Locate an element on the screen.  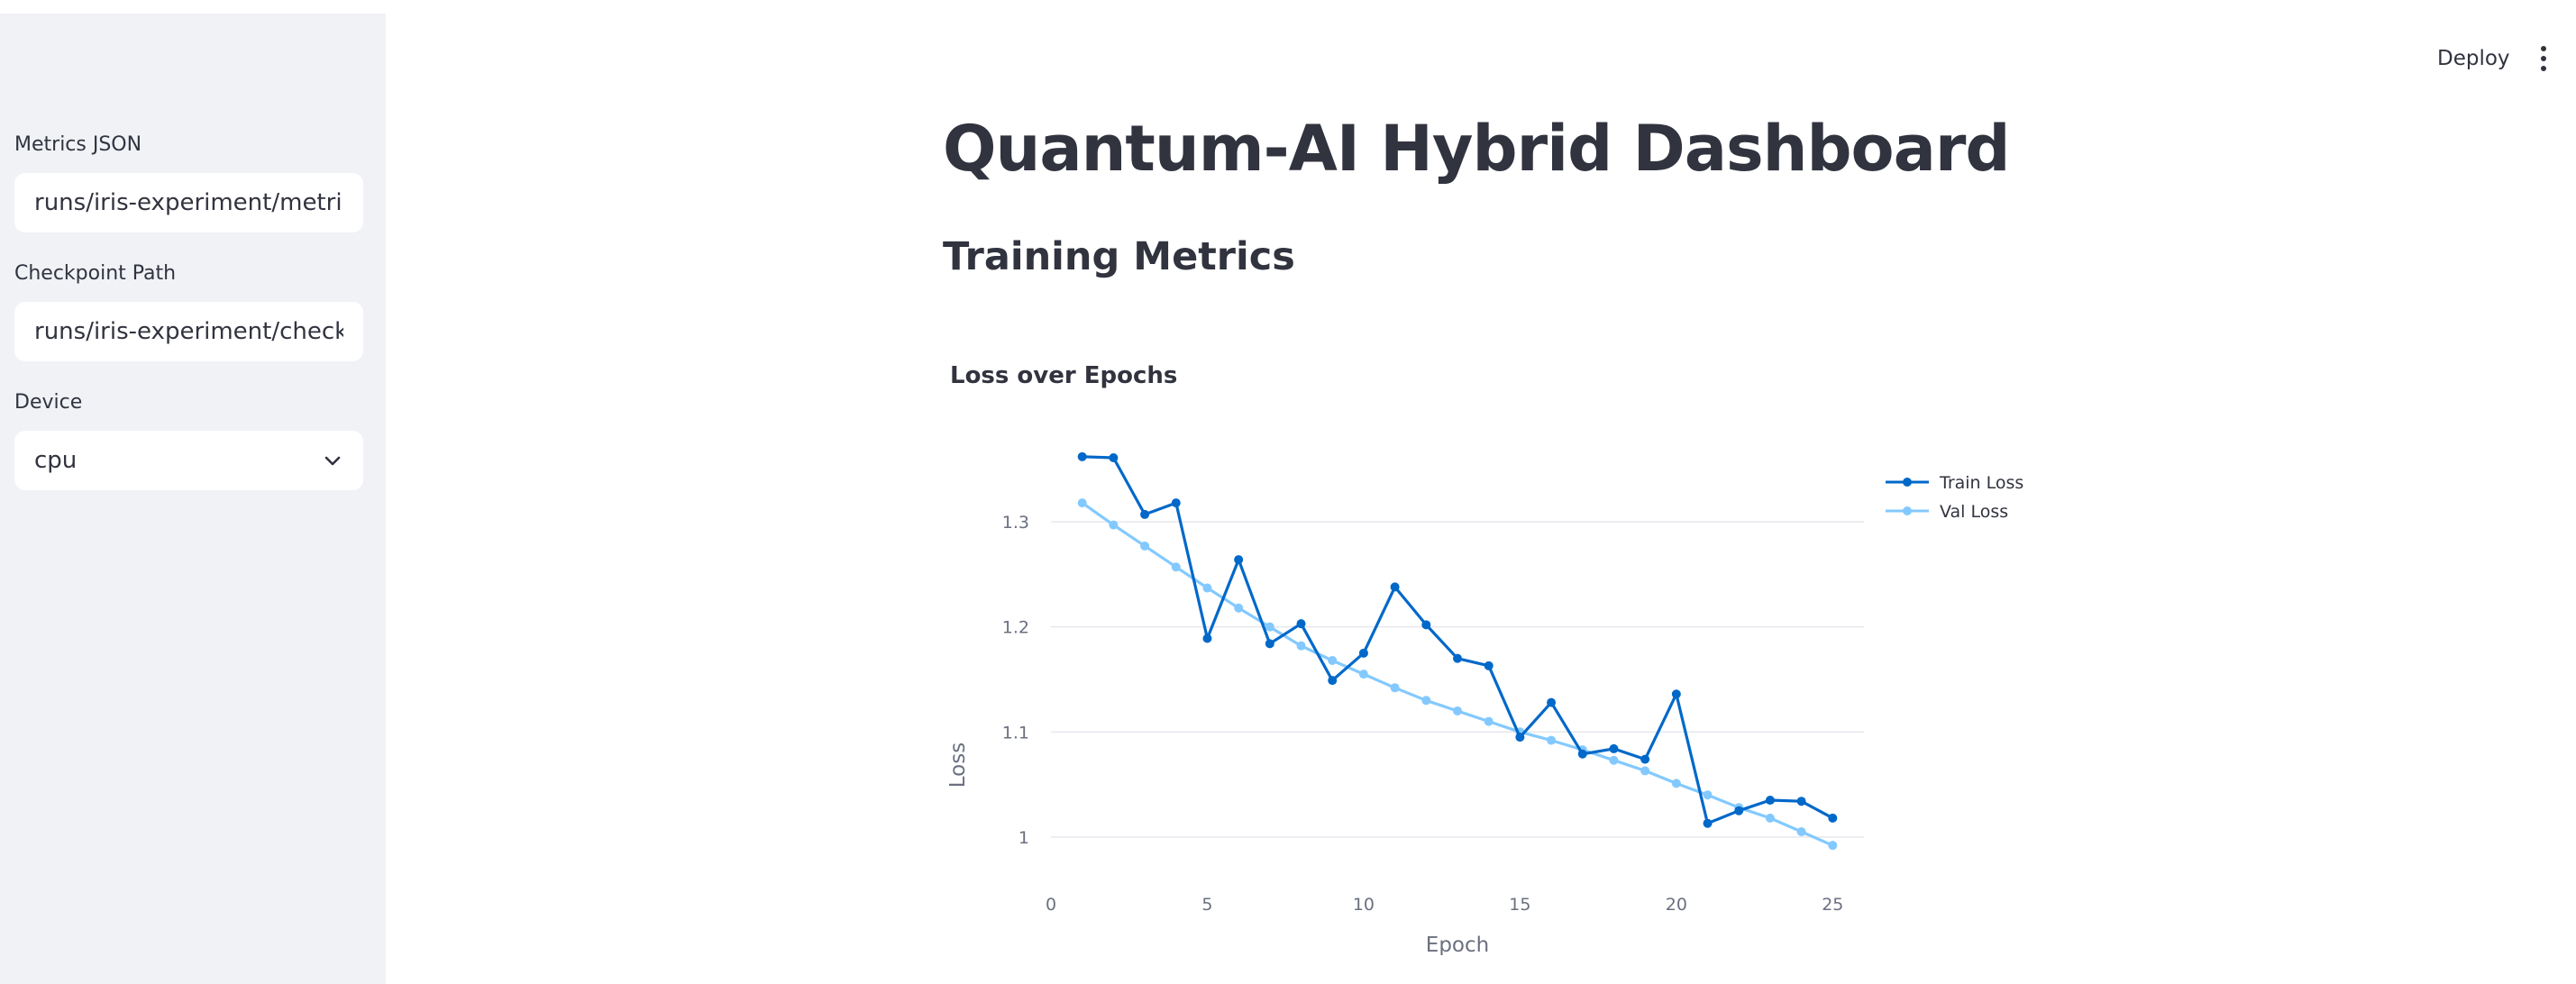
y-axis-title: Loss is located at coordinates (958, 766).